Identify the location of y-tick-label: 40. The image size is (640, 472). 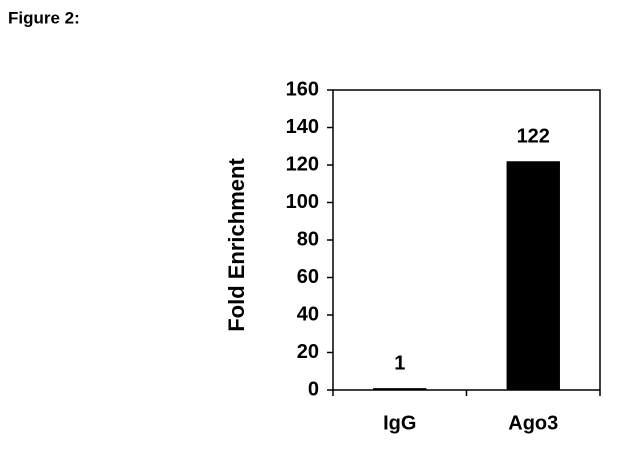
(308, 314).